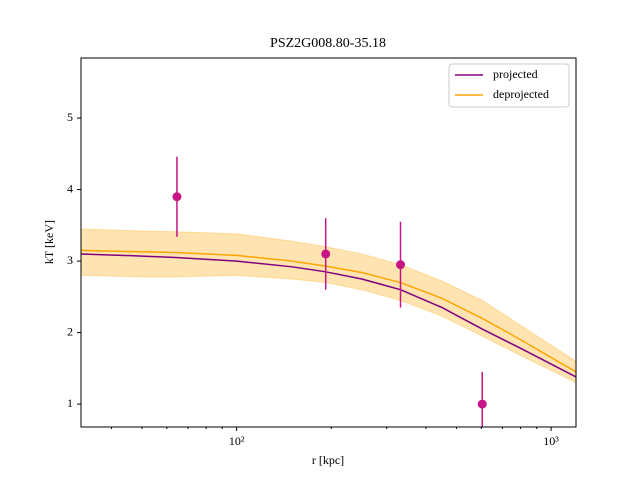 This screenshot has height=485, width=640. I want to click on y-tick-label: 3, so click(70, 260).